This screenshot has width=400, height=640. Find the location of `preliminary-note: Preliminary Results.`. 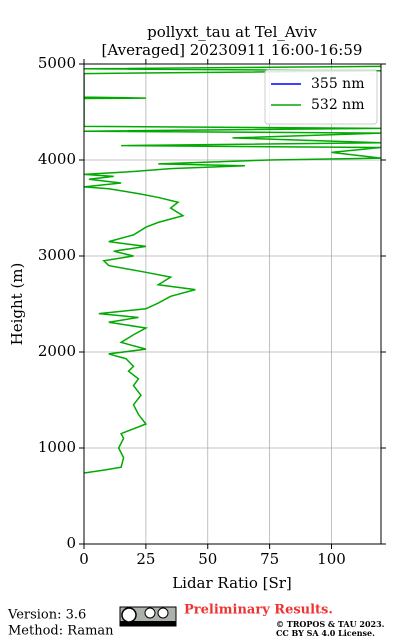

preliminary-note: Preliminary Results. is located at coordinates (258, 610).